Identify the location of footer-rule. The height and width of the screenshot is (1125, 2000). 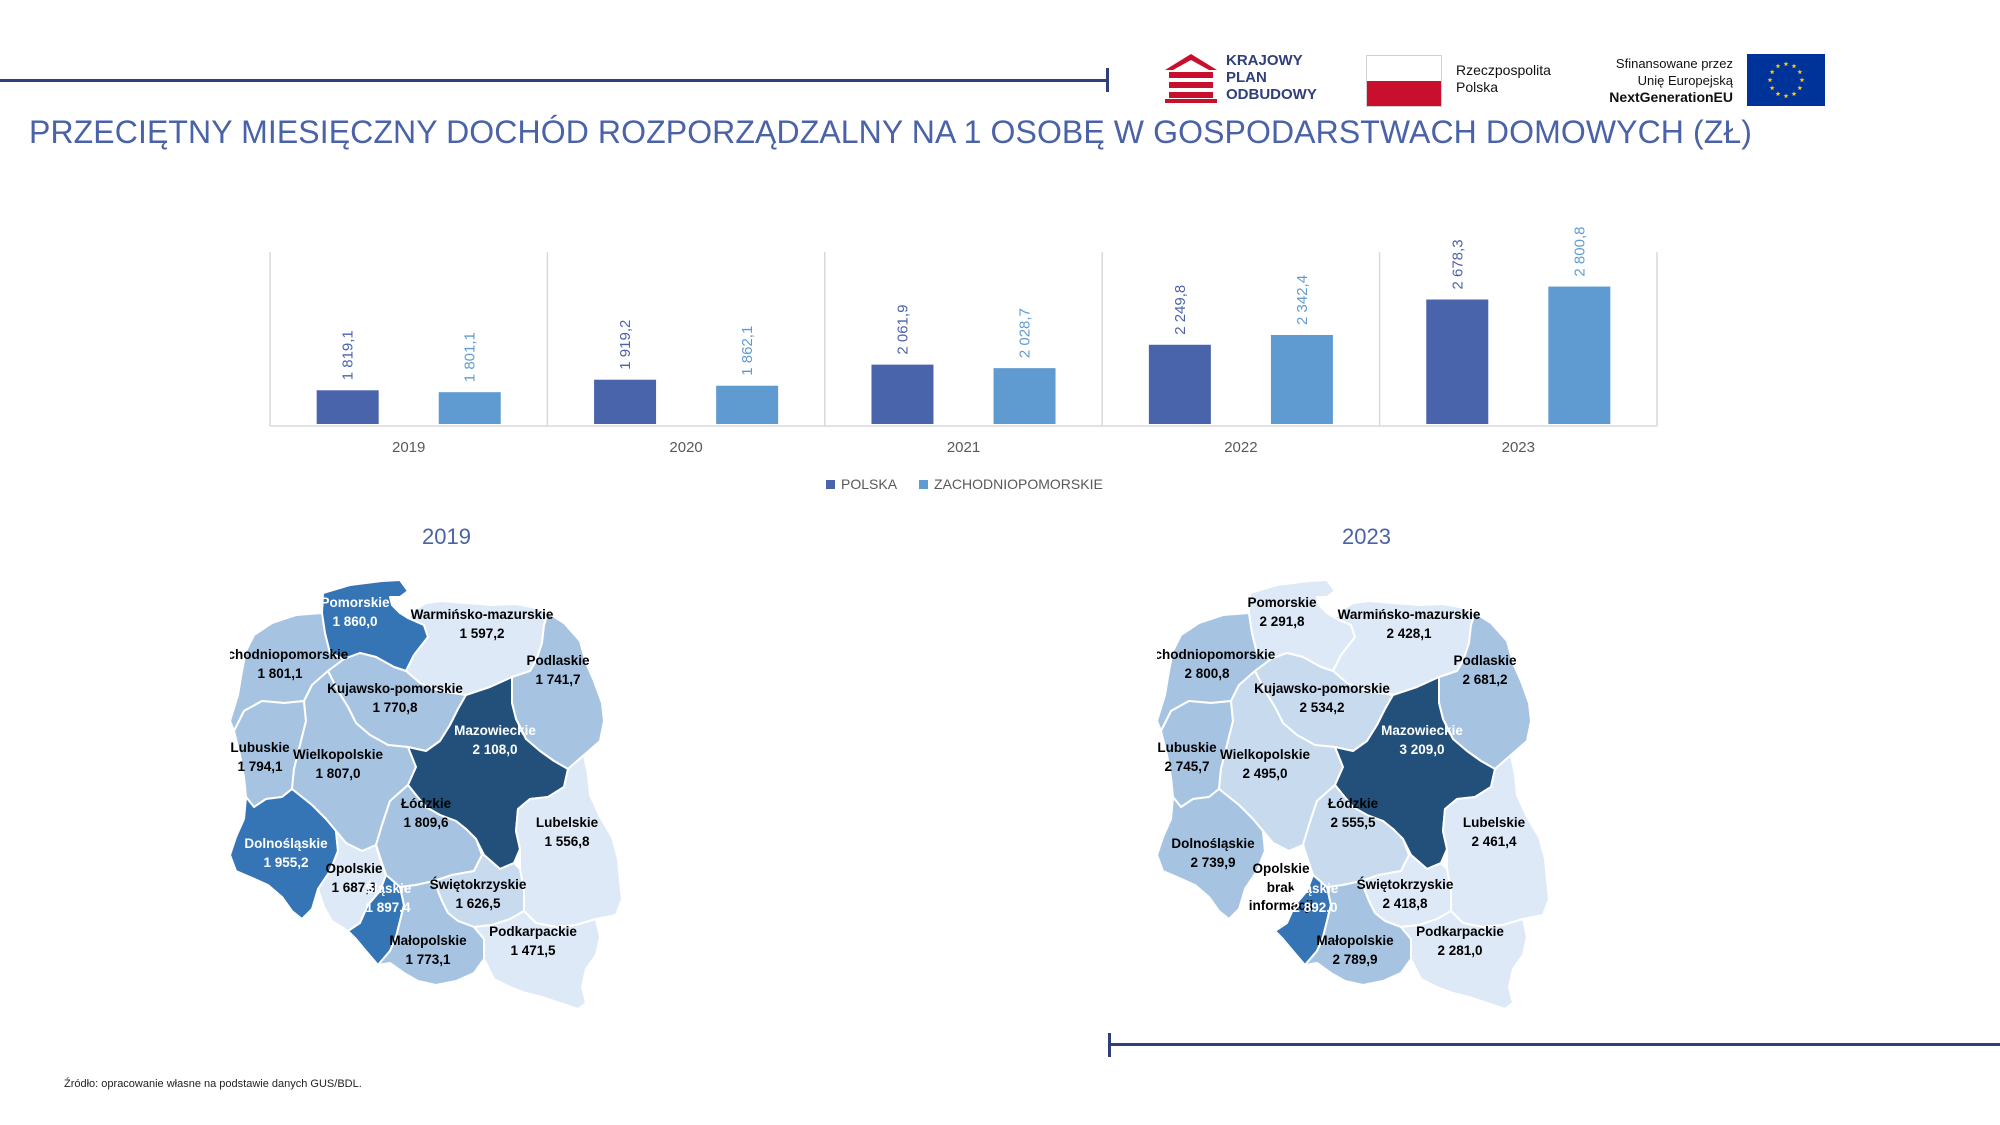
(1555, 1044).